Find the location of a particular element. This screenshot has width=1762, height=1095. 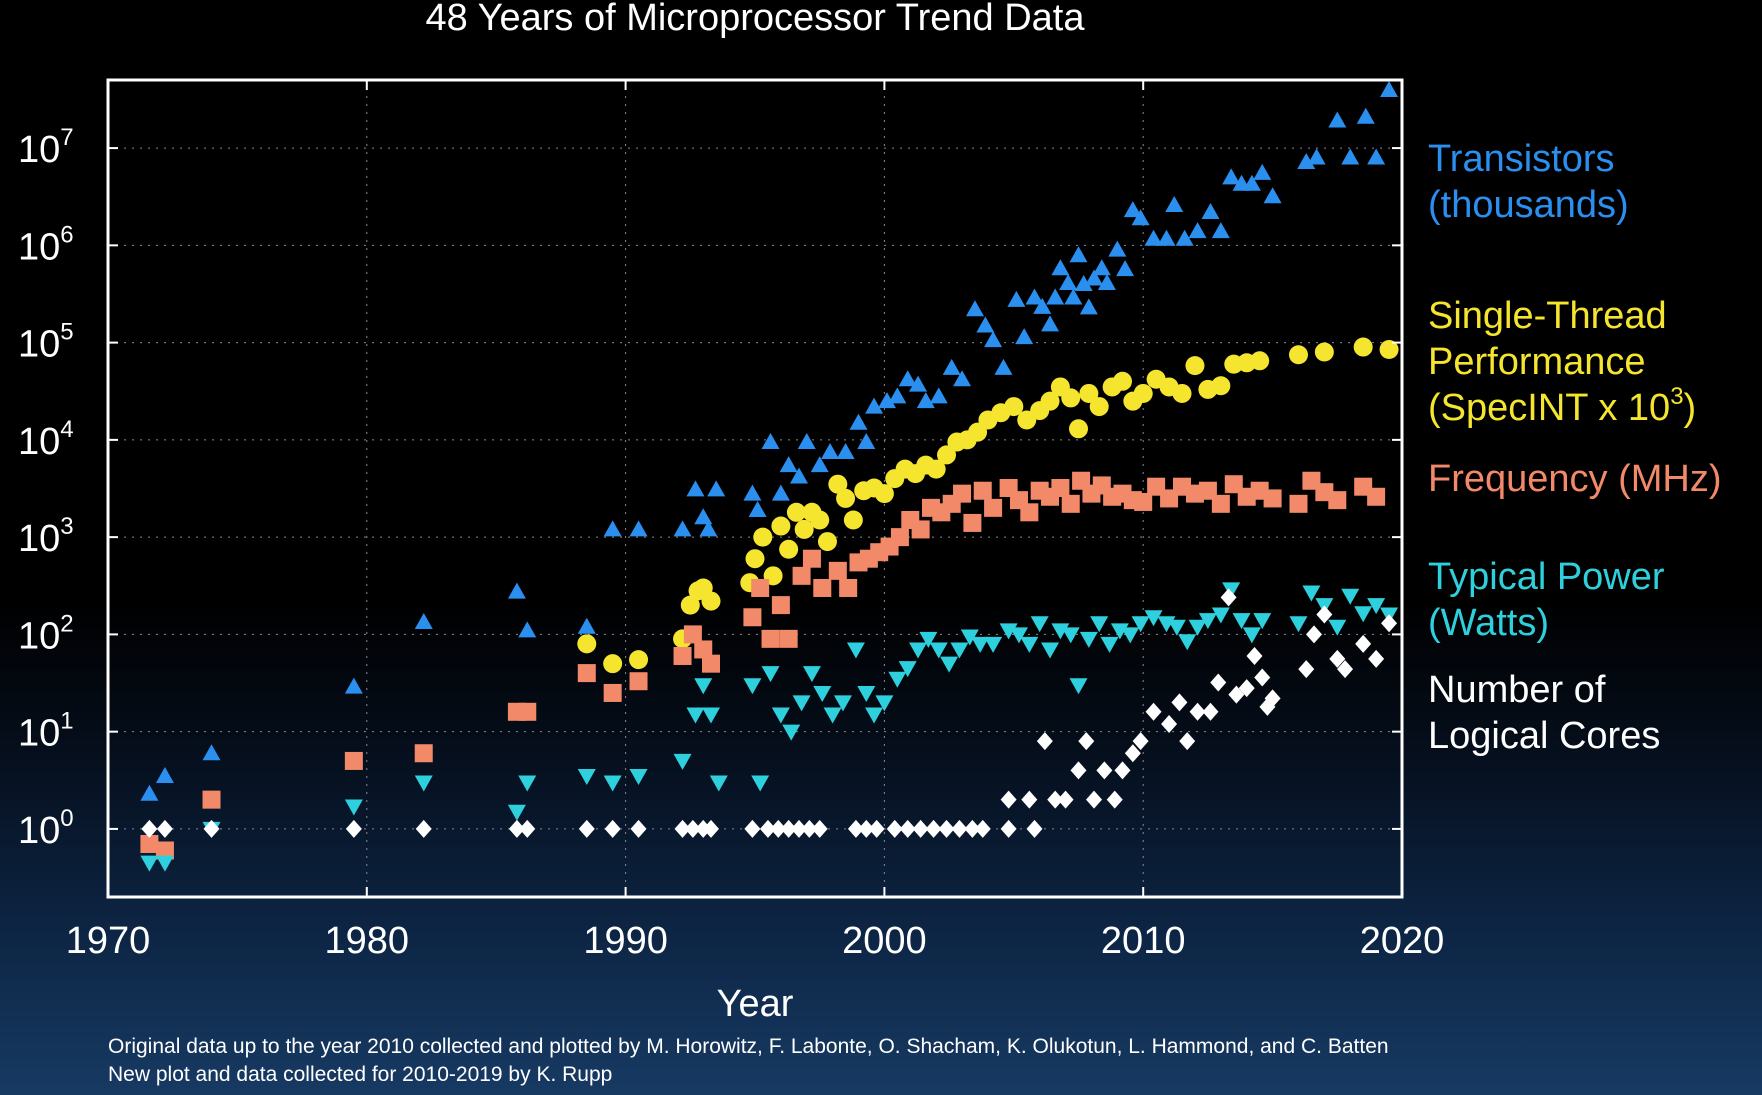

x-tick-label: 1990 is located at coordinates (625, 941).